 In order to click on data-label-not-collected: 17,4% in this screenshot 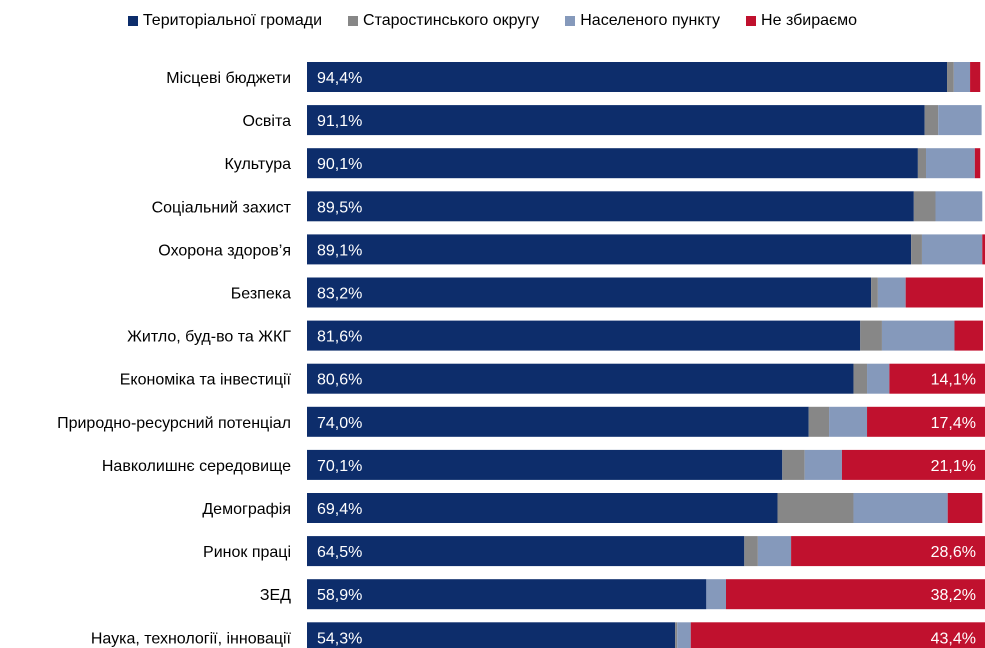, I will do `click(953, 423)`.